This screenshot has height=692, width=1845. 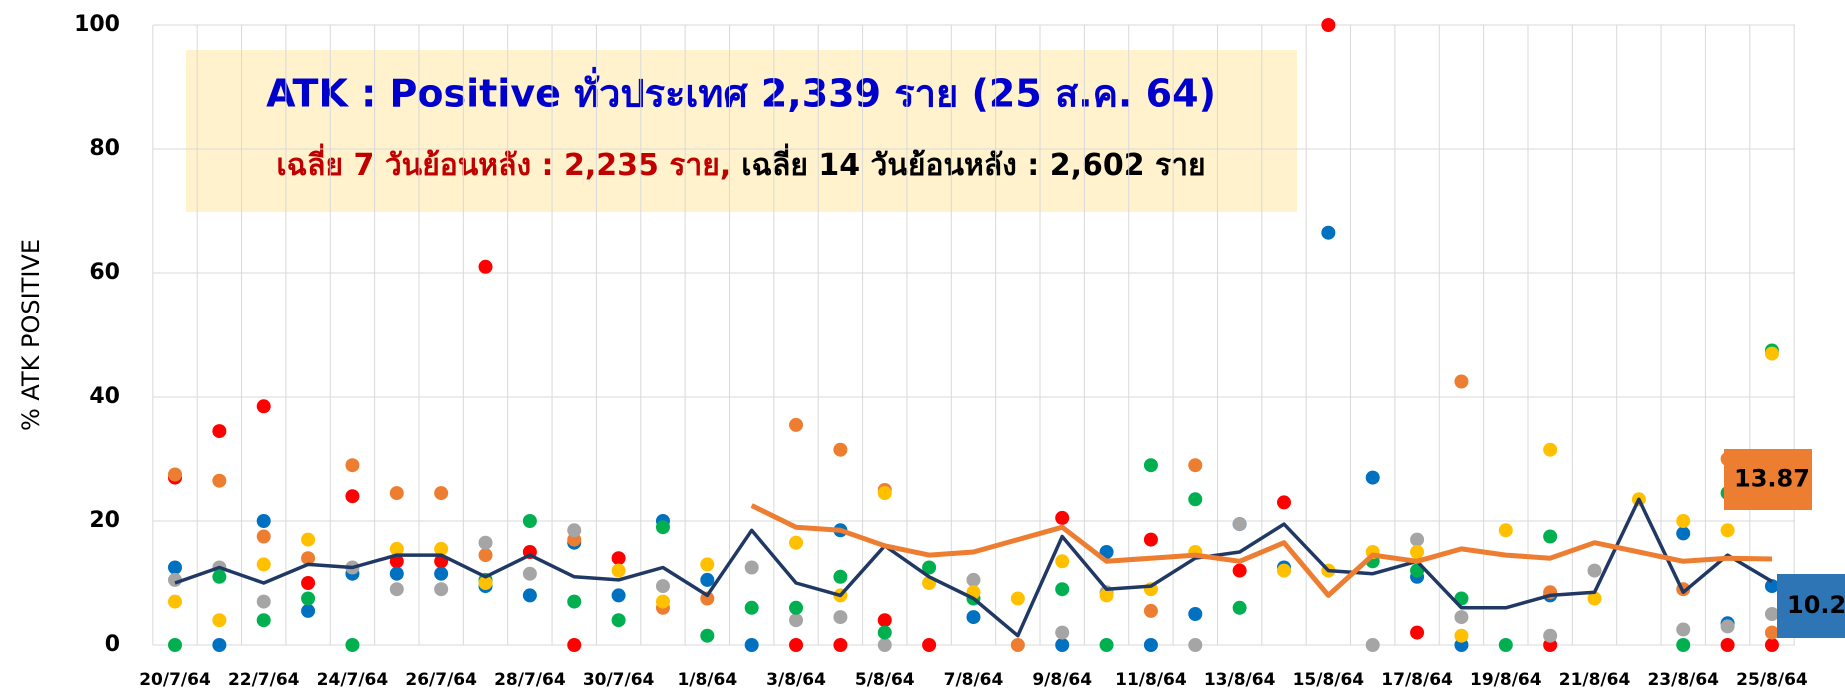 What do you see at coordinates (1772, 680) in the screenshot?
I see `x-tick-label: 25/8/64` at bounding box center [1772, 680].